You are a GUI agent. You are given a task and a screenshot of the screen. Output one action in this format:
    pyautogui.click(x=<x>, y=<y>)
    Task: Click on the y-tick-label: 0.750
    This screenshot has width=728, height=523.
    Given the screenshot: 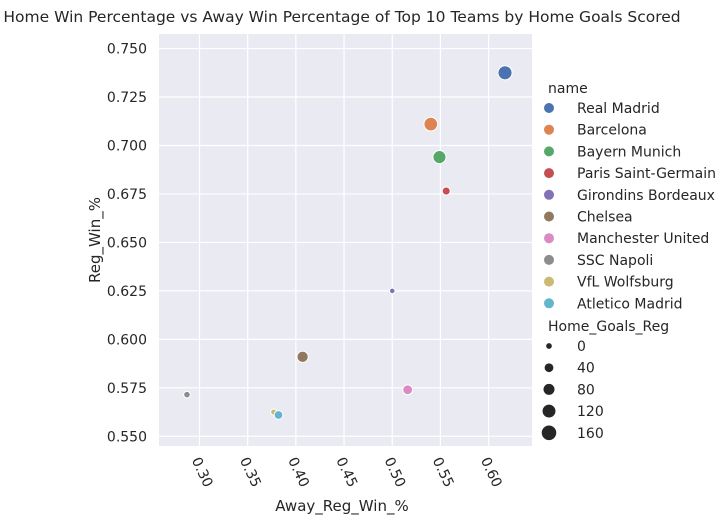 What is the action you would take?
    pyautogui.click(x=127, y=50)
    